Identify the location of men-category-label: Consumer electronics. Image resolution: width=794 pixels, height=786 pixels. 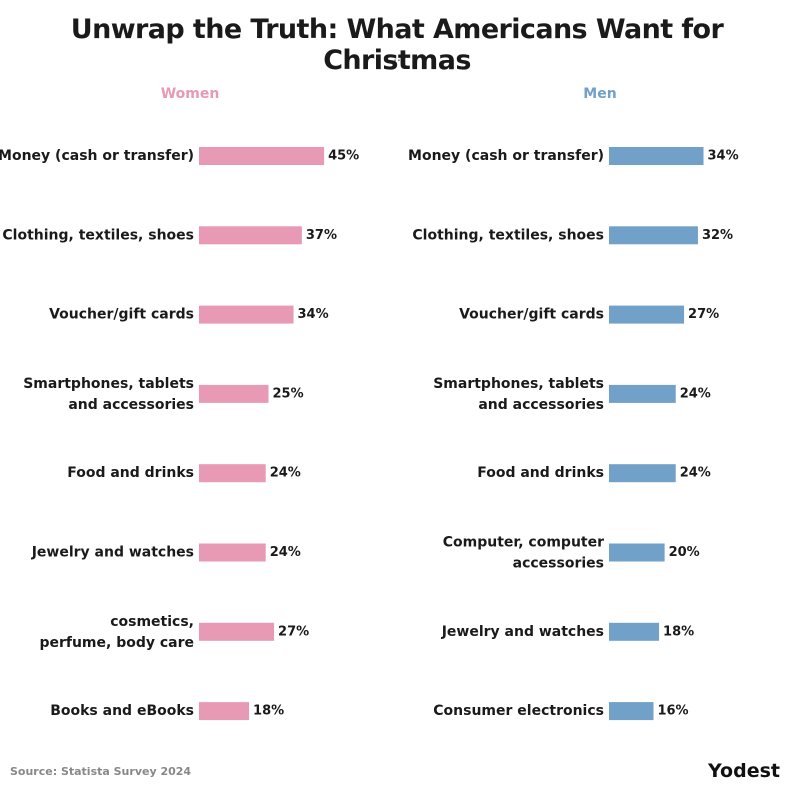
(518, 711).